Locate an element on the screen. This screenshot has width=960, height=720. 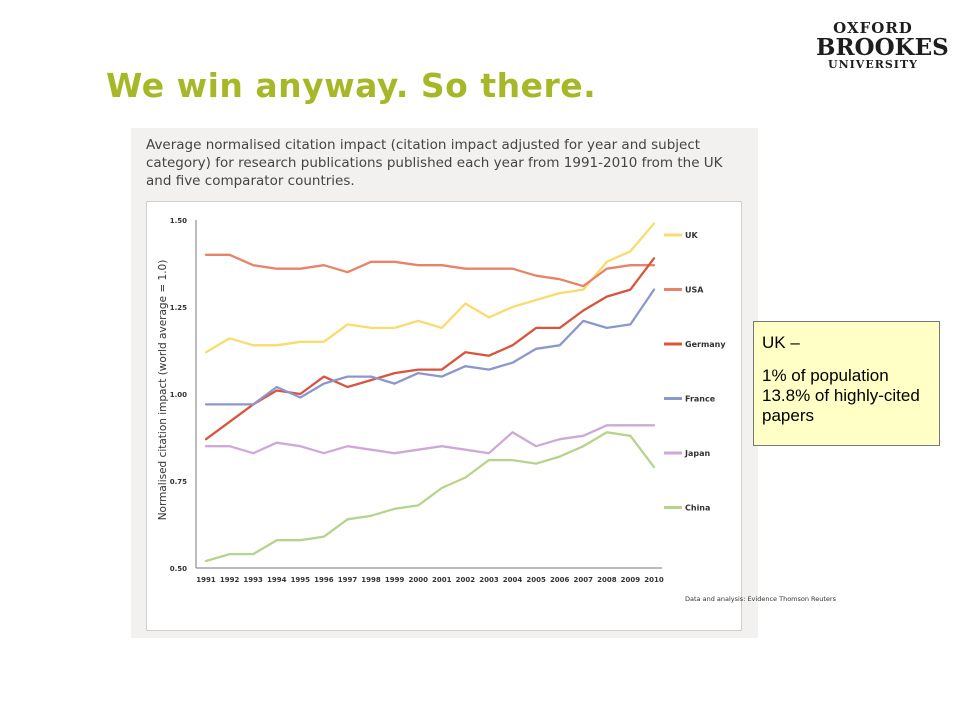
series-line-japan is located at coordinates (430, 439).